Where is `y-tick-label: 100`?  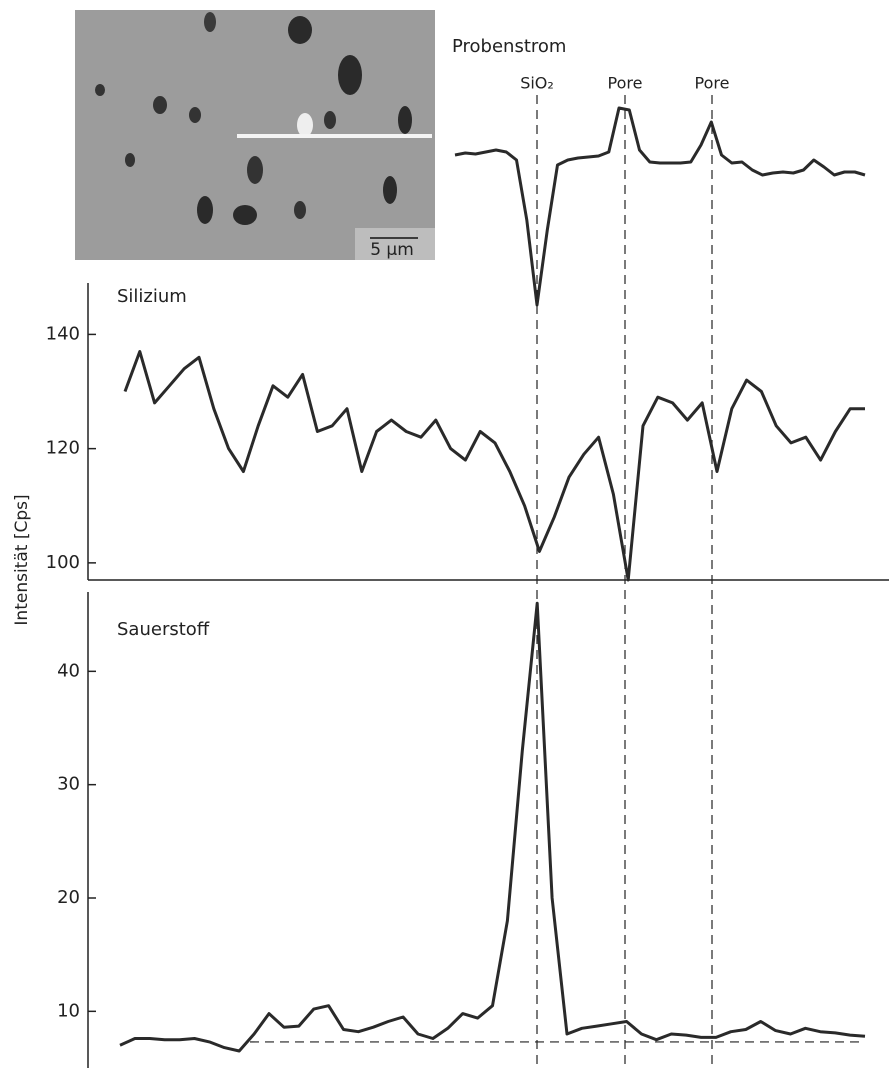 y-tick-label: 100 is located at coordinates (63, 562).